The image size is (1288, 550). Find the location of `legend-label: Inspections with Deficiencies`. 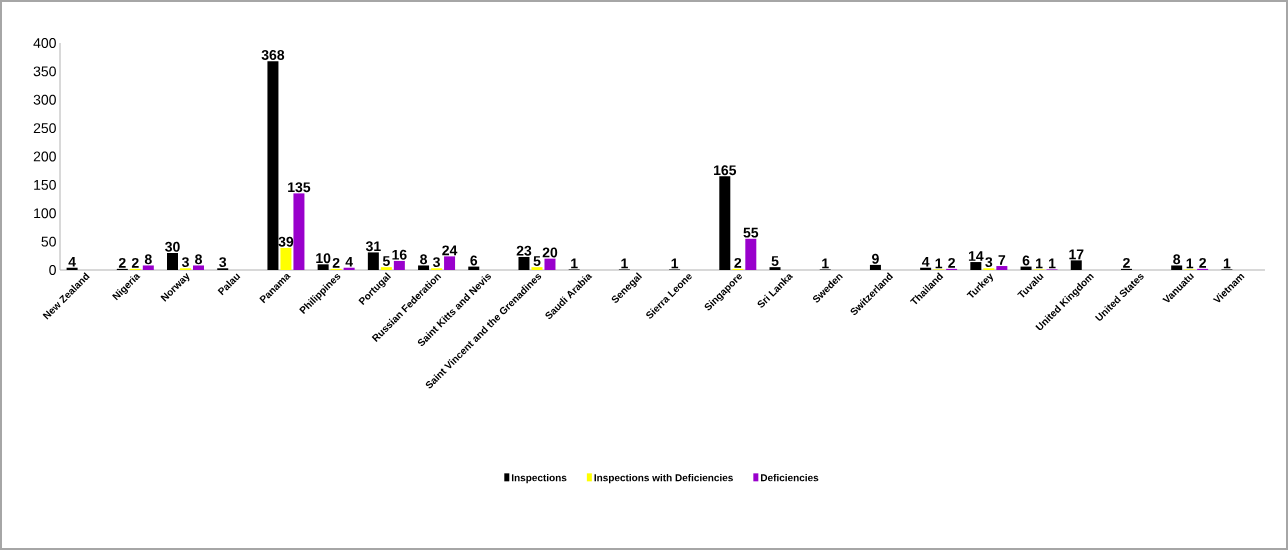

legend-label: Inspections with Deficiencies is located at coordinates (663, 478).